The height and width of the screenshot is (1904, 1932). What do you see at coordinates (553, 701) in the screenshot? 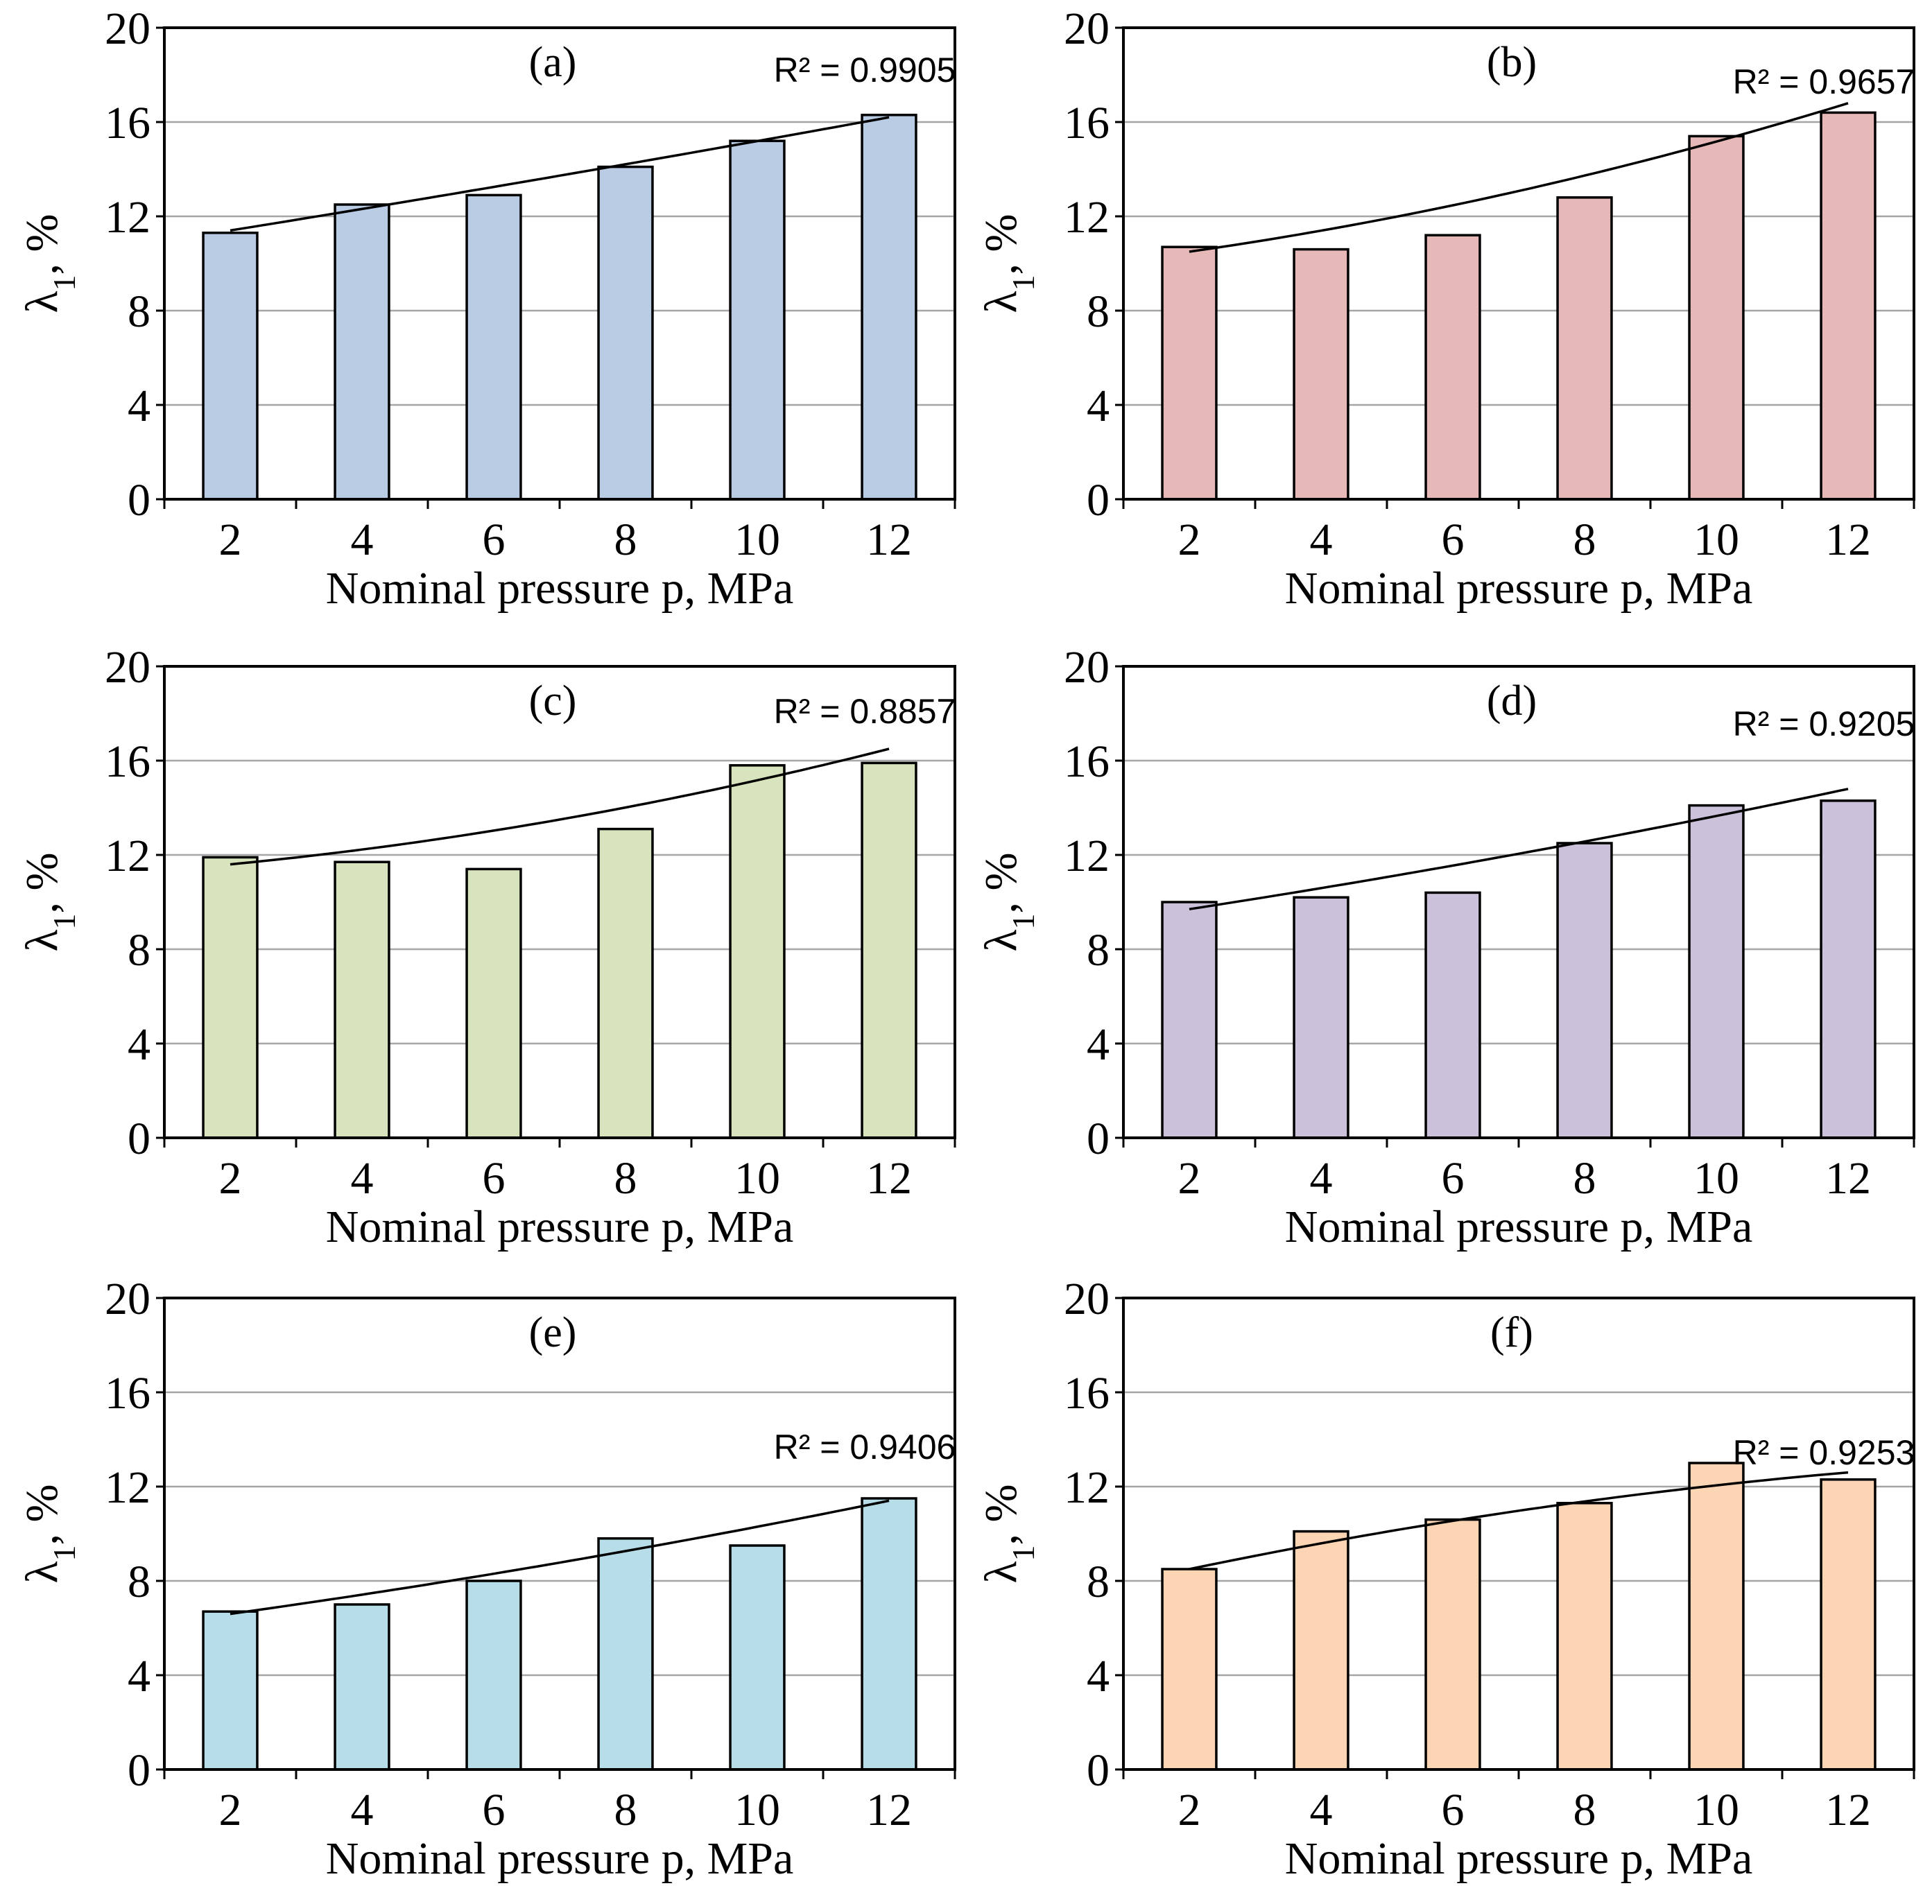
I see `panel-label: (c)` at bounding box center [553, 701].